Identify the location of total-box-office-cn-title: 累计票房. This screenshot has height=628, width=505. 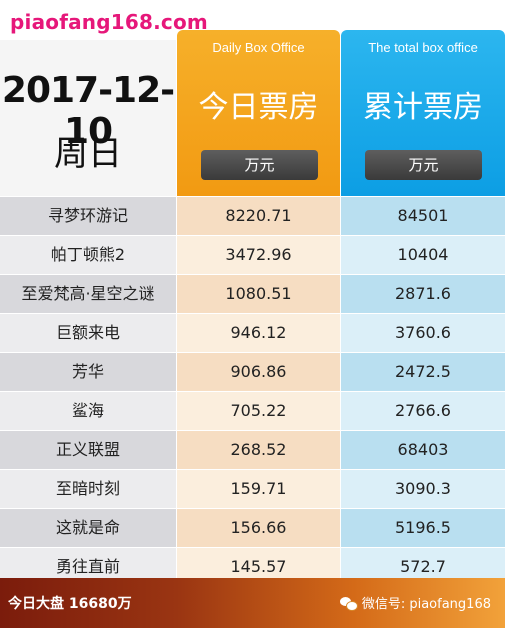
(423, 107).